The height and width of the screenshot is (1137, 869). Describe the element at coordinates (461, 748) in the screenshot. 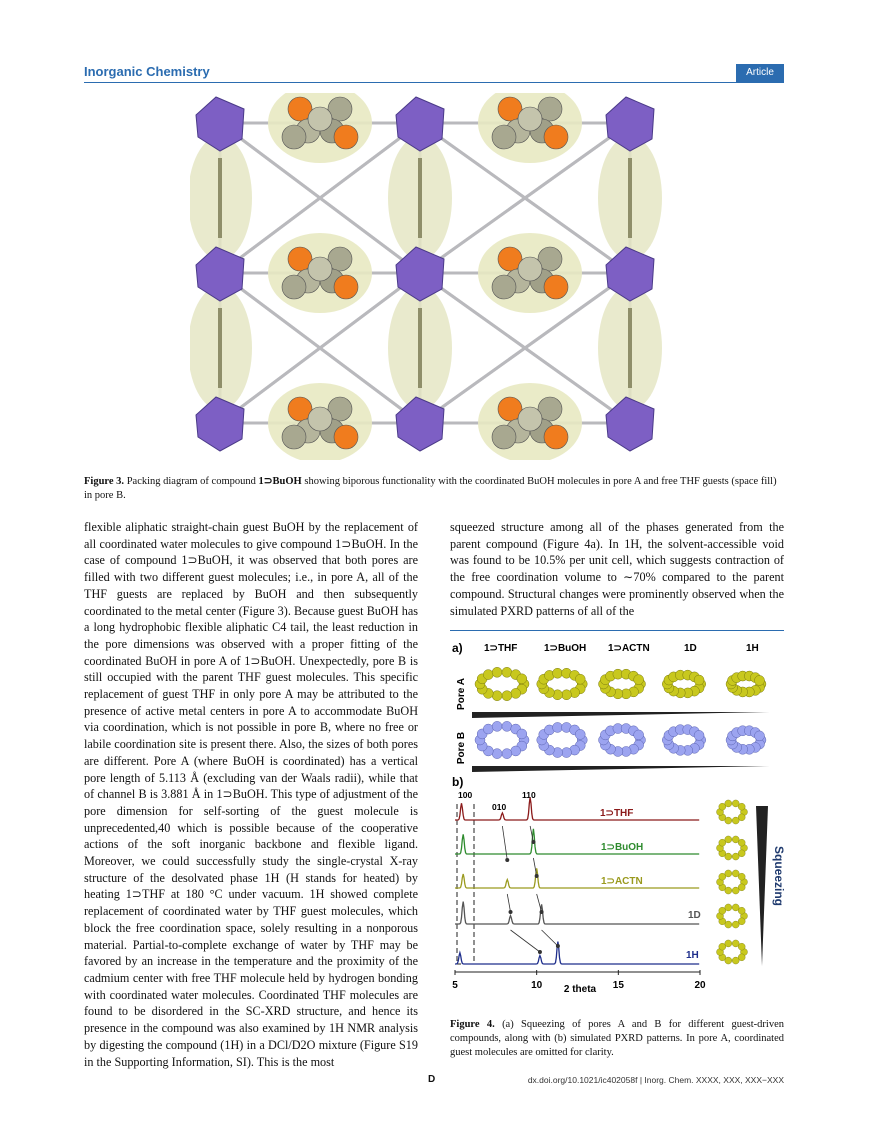

I see `pore-b-label: Pore B` at that location.